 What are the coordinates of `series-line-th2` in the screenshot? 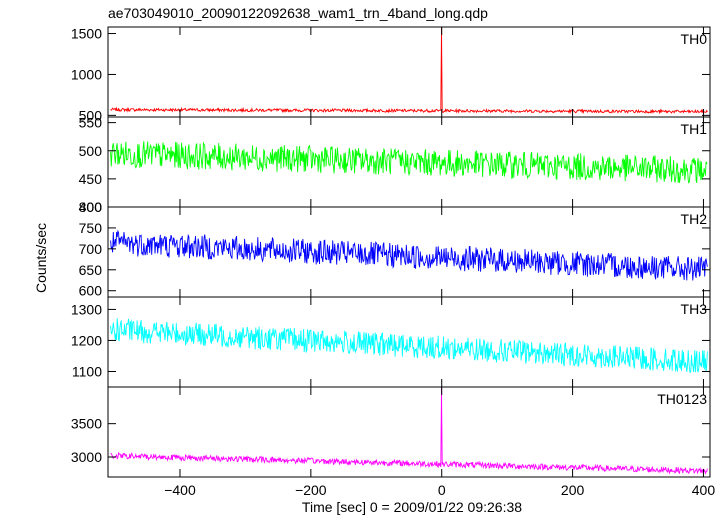 It's located at (409, 255).